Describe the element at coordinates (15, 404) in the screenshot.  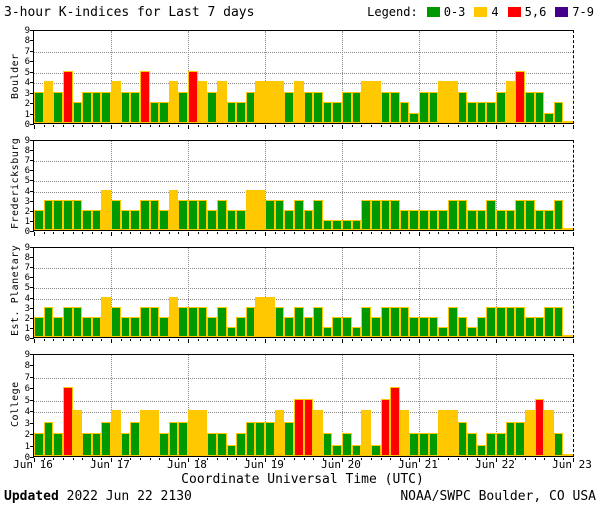
I see `station-label-college: College` at that location.